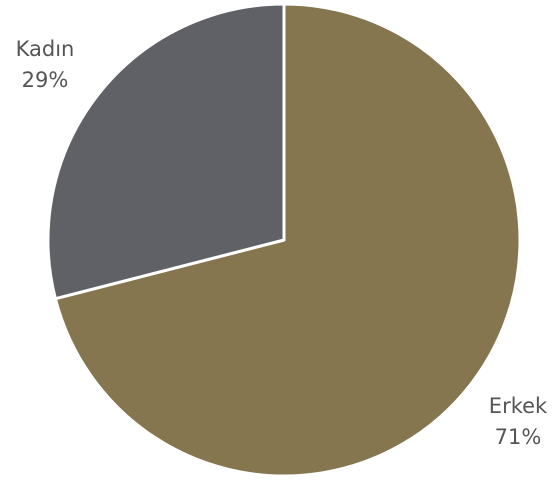 The image size is (555, 480). What do you see at coordinates (518, 406) in the screenshot?
I see `slice-label-erkek-name: Erkek` at bounding box center [518, 406].